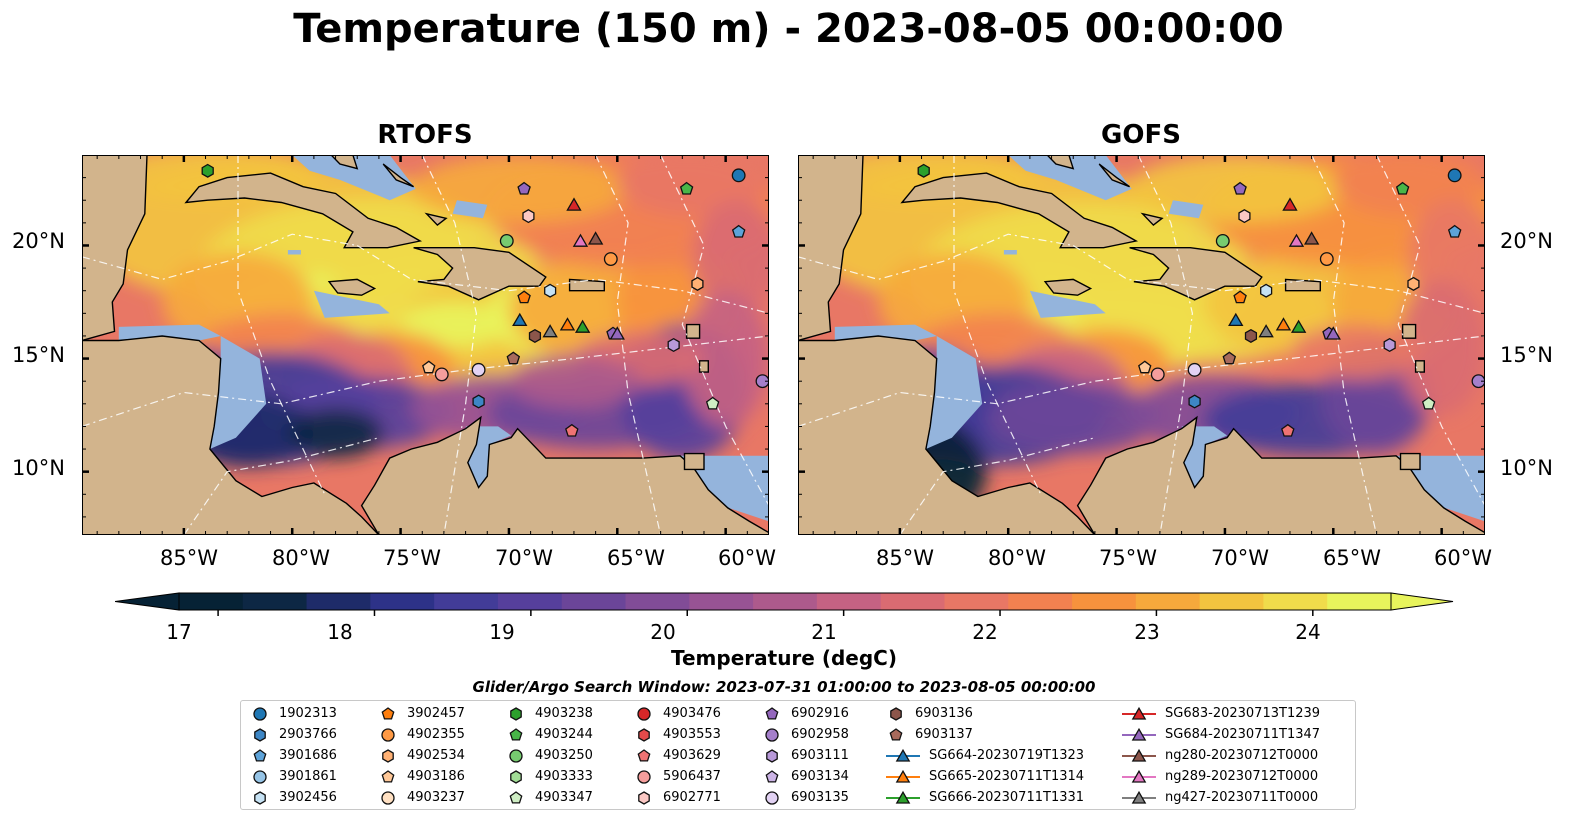 Image resolution: width=1577 pixels, height=826 pixels. Describe the element at coordinates (677, 713) in the screenshot. I see `legend-entry: 4903476` at that location.